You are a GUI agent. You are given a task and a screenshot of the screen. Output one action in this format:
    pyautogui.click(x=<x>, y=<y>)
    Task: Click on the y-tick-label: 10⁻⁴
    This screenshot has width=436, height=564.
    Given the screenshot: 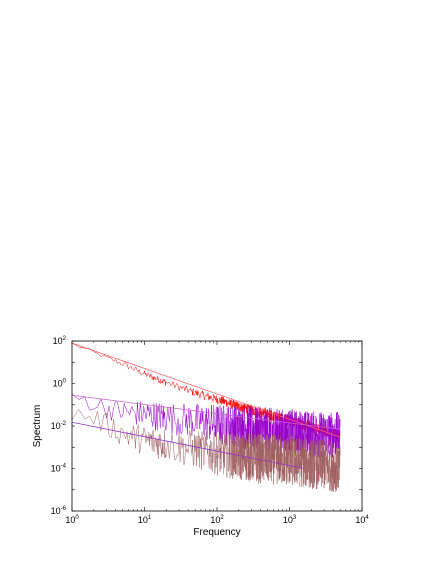 What is the action you would take?
    pyautogui.click(x=59, y=469)
    